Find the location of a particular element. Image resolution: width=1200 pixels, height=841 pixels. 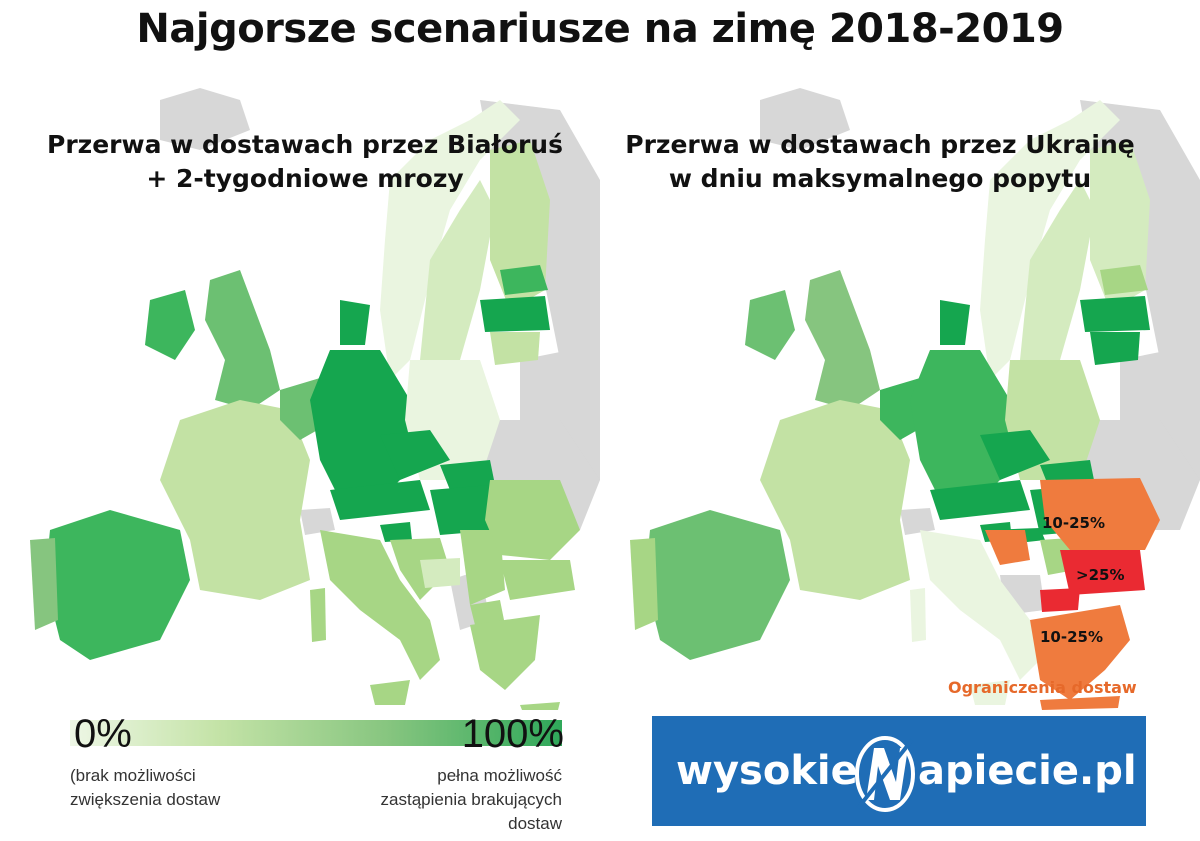

country-norway-right is located at coordinates (1050, 240).